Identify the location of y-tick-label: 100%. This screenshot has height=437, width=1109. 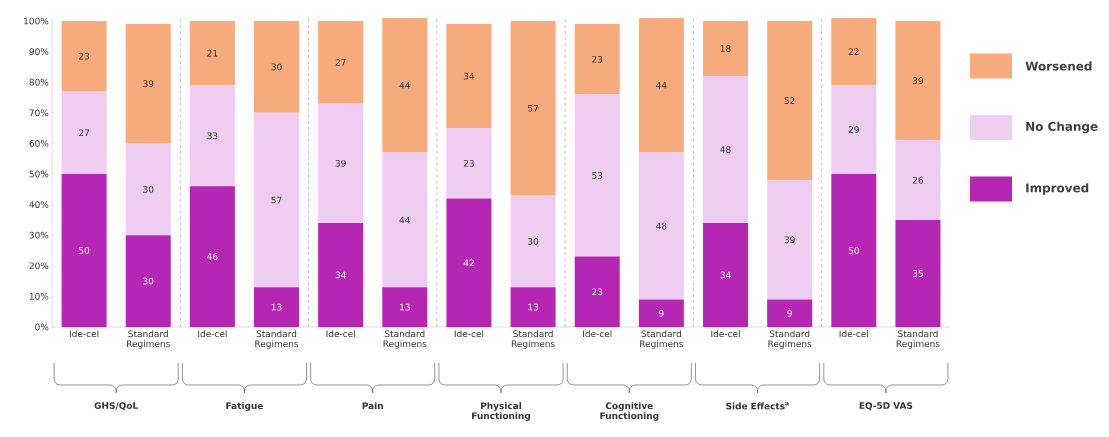
(36, 21).